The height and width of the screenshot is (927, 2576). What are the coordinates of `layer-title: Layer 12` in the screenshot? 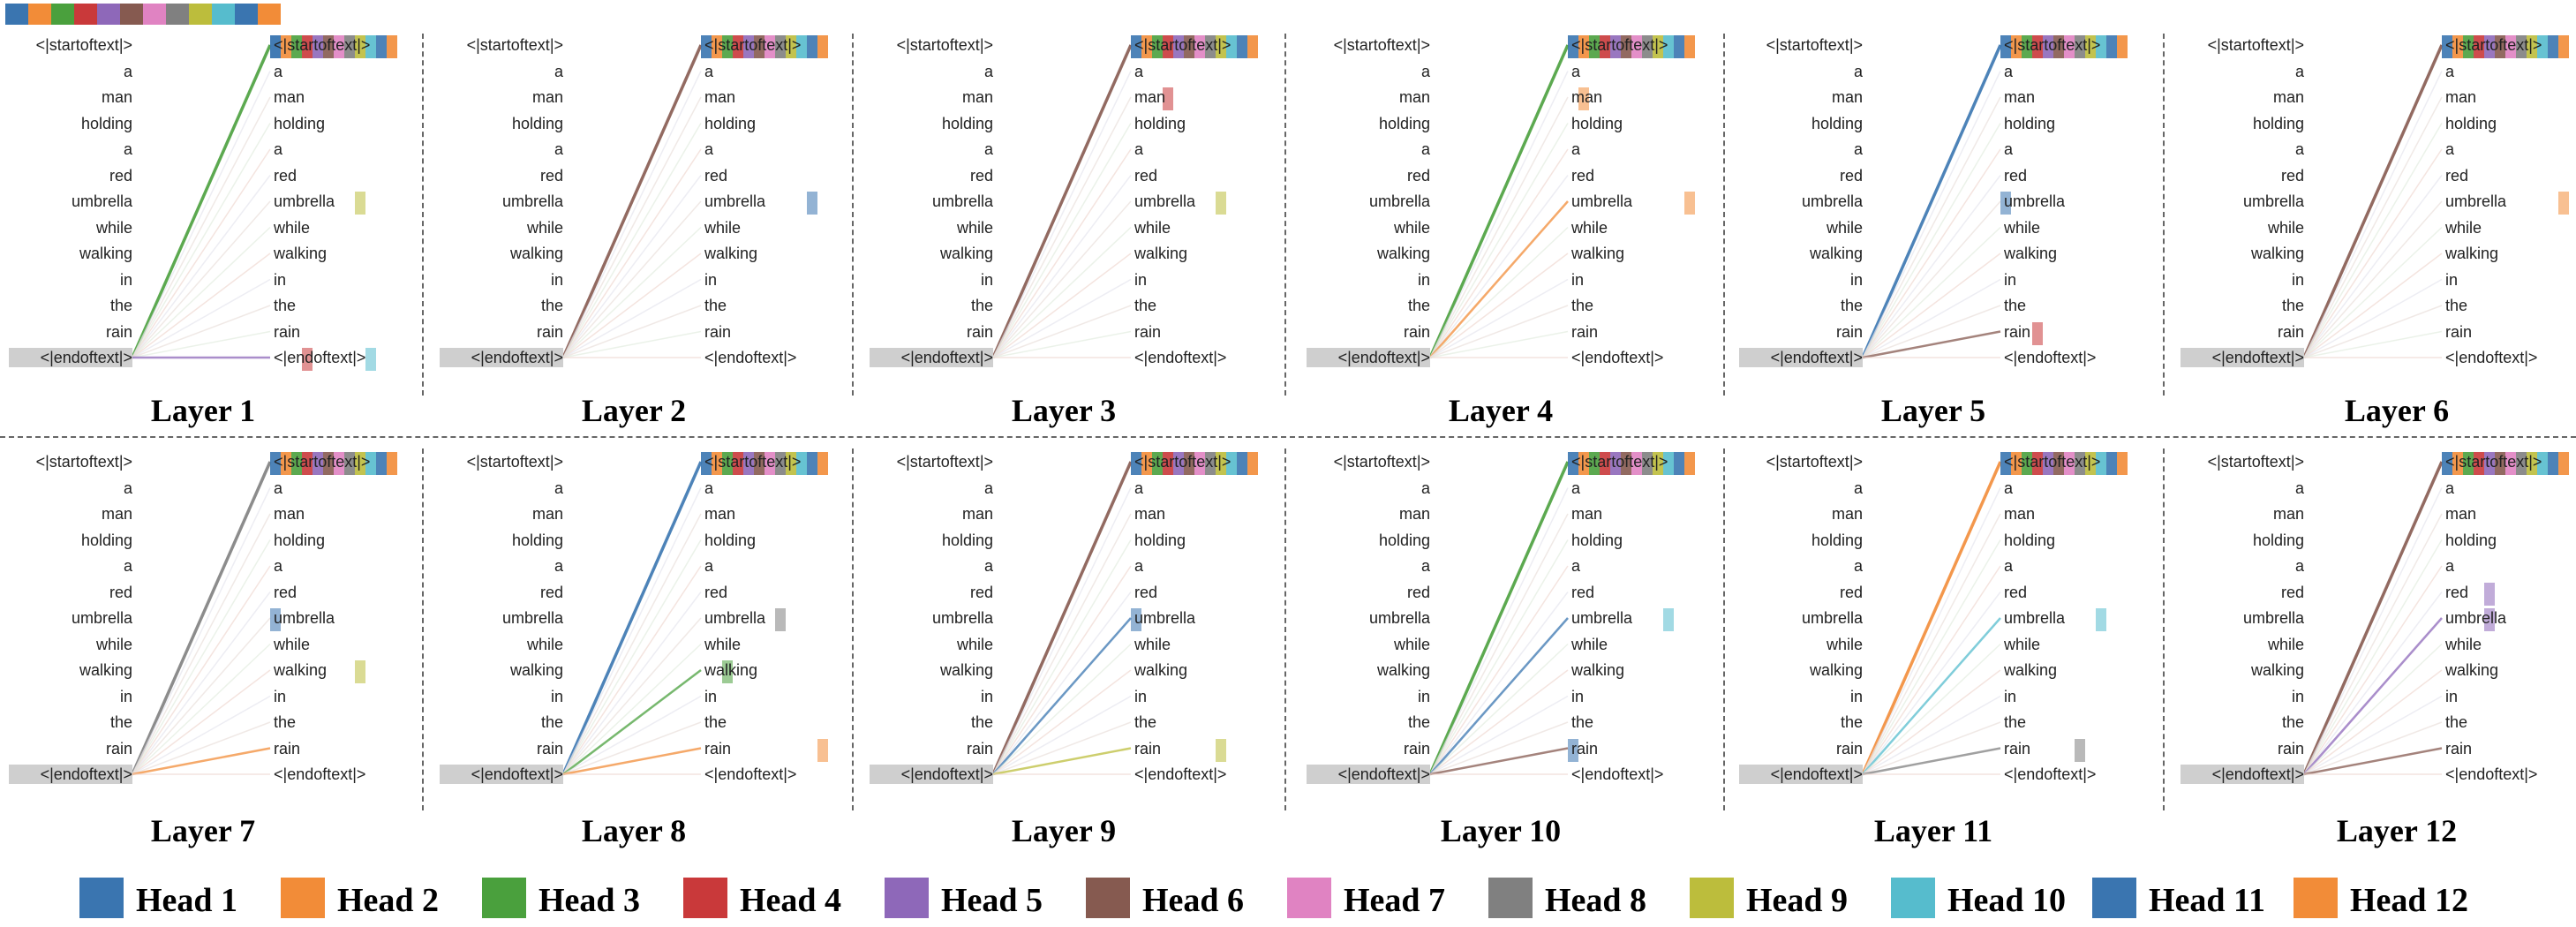 It's located at (2397, 831).